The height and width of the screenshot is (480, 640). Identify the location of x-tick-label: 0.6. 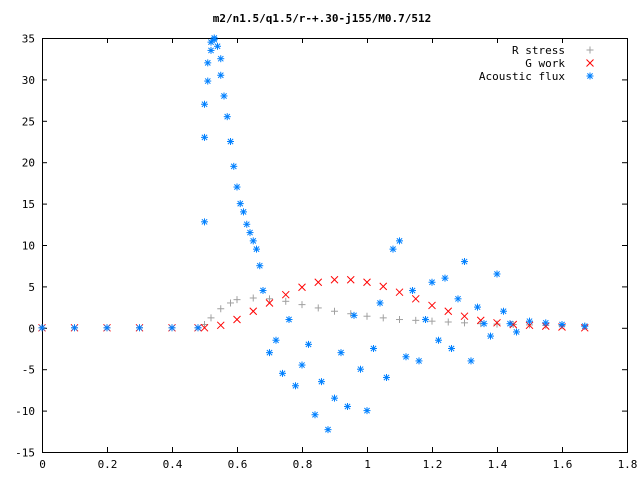
(238, 464).